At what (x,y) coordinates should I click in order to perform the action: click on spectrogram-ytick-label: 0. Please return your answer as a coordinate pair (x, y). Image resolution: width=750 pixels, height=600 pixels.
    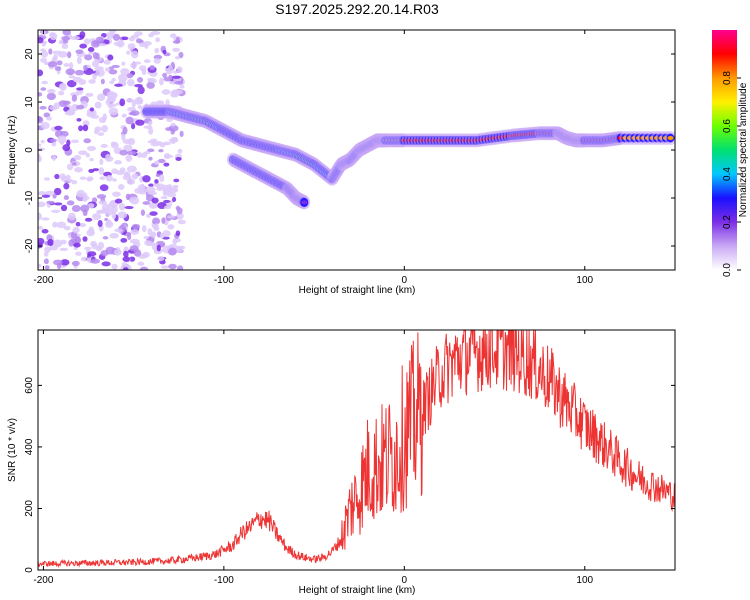
    Looking at the image, I should click on (29, 150).